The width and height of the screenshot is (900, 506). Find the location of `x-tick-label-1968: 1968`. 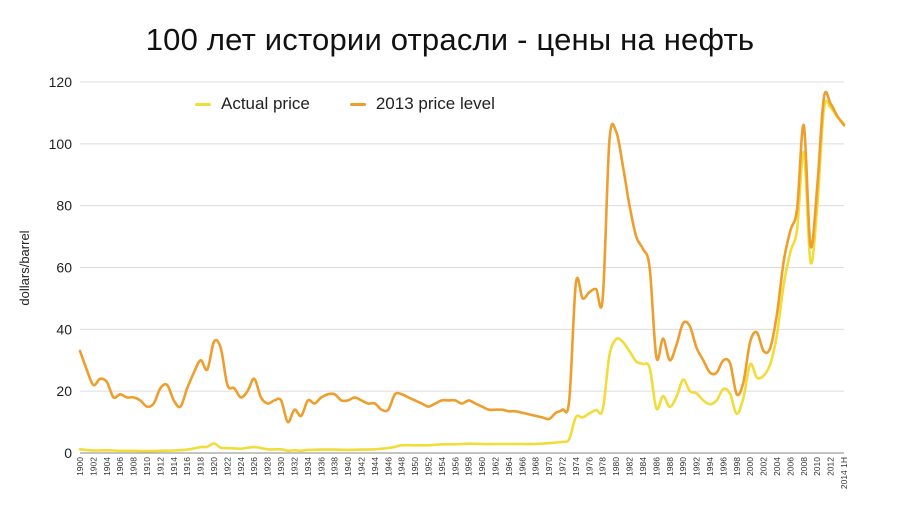

x-tick-label-1968: 1968 is located at coordinates (536, 466).